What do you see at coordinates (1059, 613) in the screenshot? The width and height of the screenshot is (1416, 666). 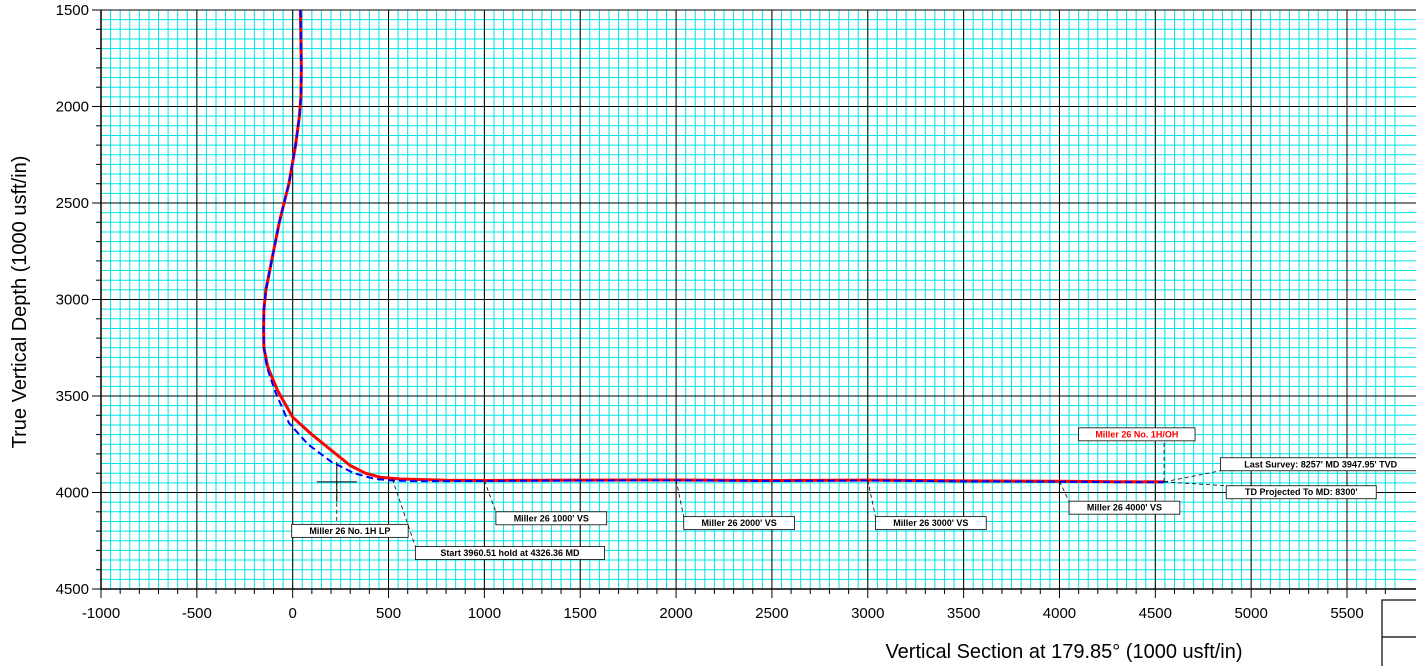 I see `x-tick-label: 4000` at bounding box center [1059, 613].